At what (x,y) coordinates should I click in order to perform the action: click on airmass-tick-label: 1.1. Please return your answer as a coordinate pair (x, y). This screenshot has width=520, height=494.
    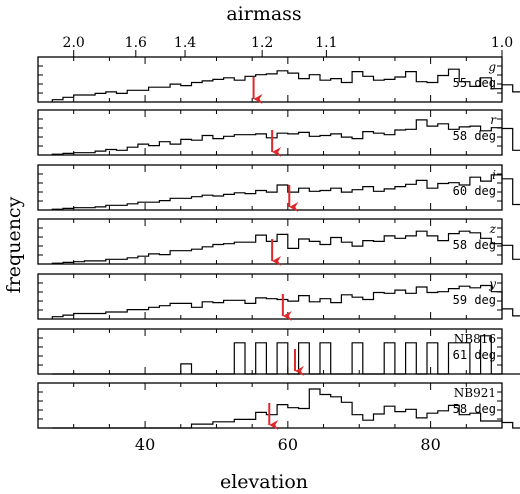
    Looking at the image, I should click on (326, 43).